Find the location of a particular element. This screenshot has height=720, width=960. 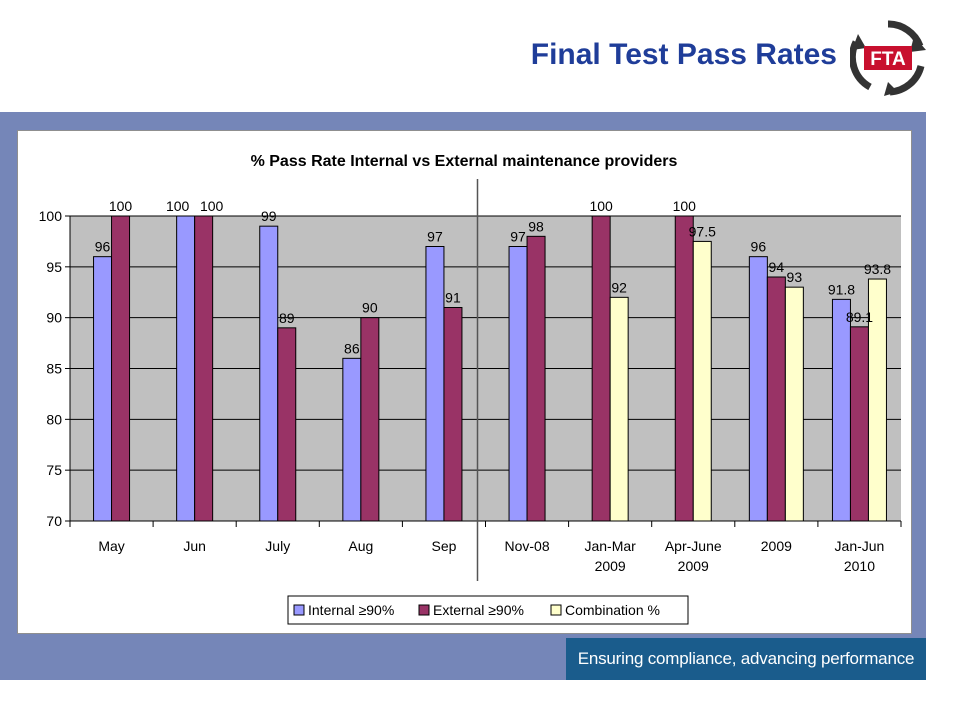

data-label: 94 is located at coordinates (777, 267).